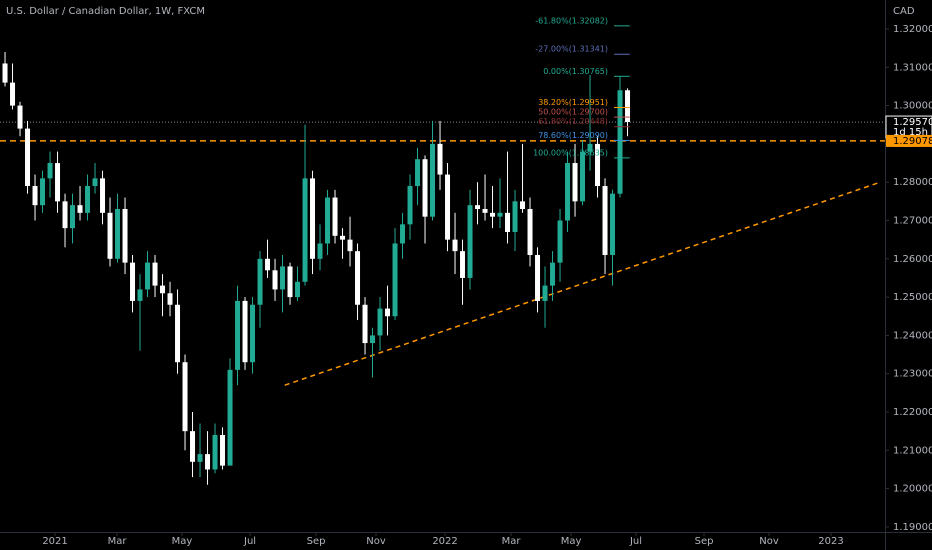 The width and height of the screenshot is (932, 550). What do you see at coordinates (573, 102) in the screenshot?
I see `fib-label: 38.20%(1.29951)` at bounding box center [573, 102].